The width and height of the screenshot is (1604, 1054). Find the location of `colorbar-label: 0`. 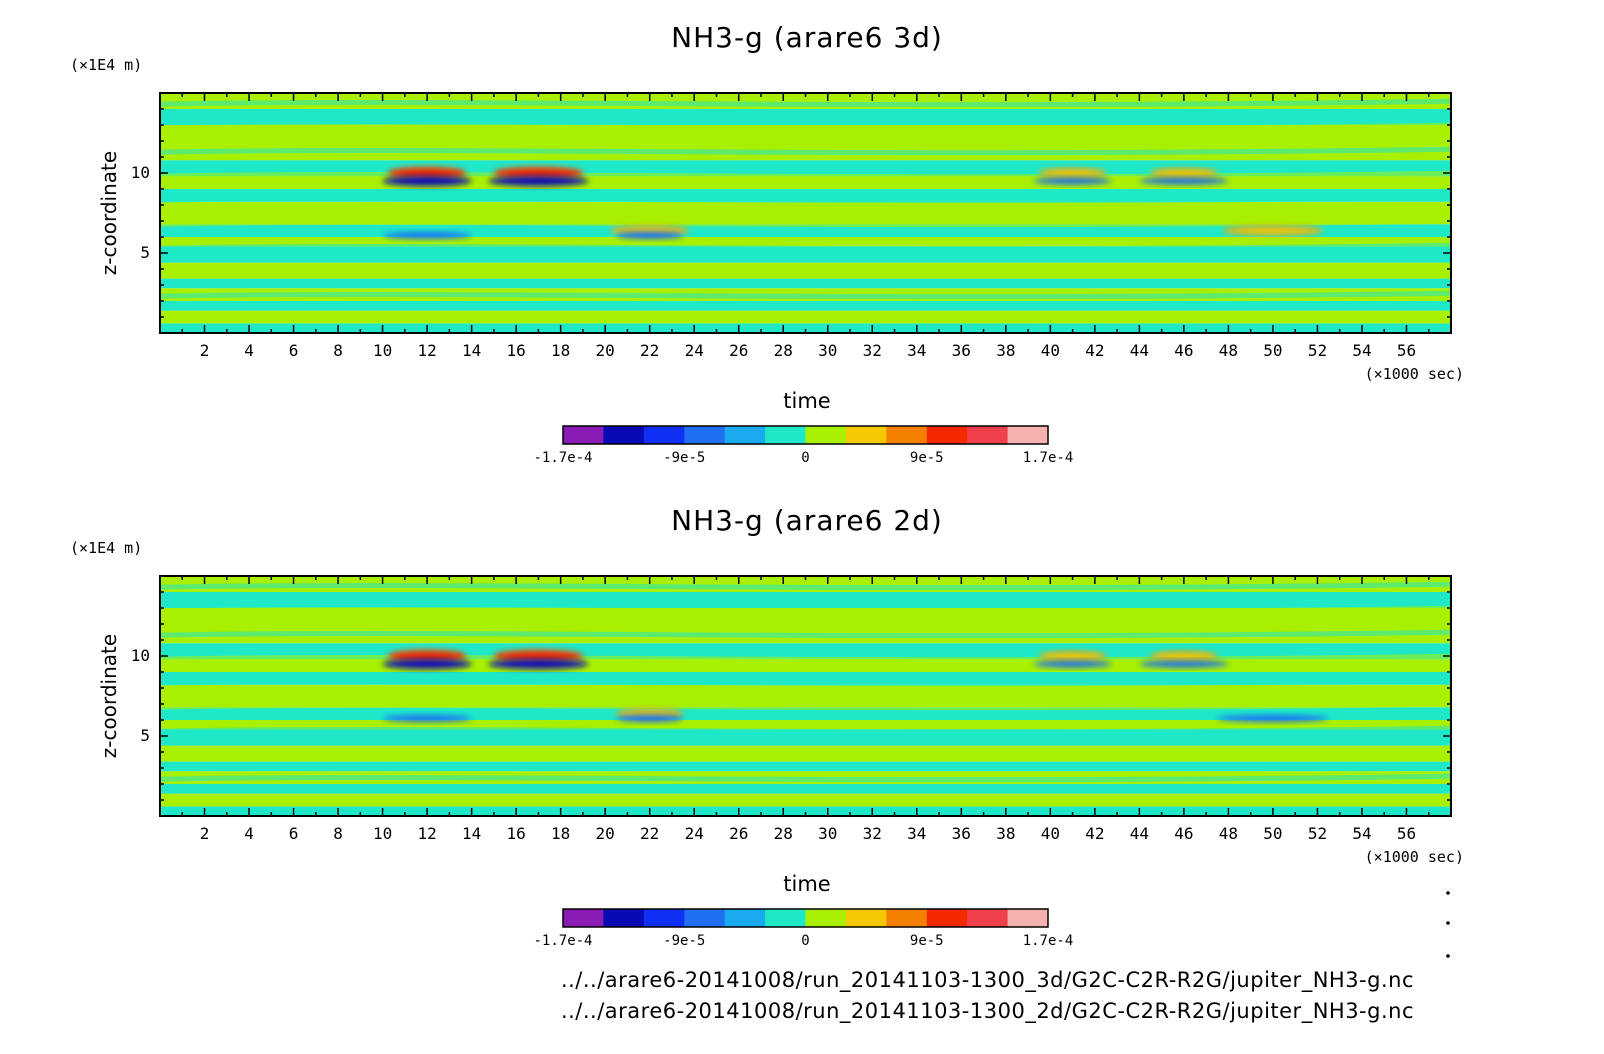

colorbar-label: 0 is located at coordinates (805, 941).